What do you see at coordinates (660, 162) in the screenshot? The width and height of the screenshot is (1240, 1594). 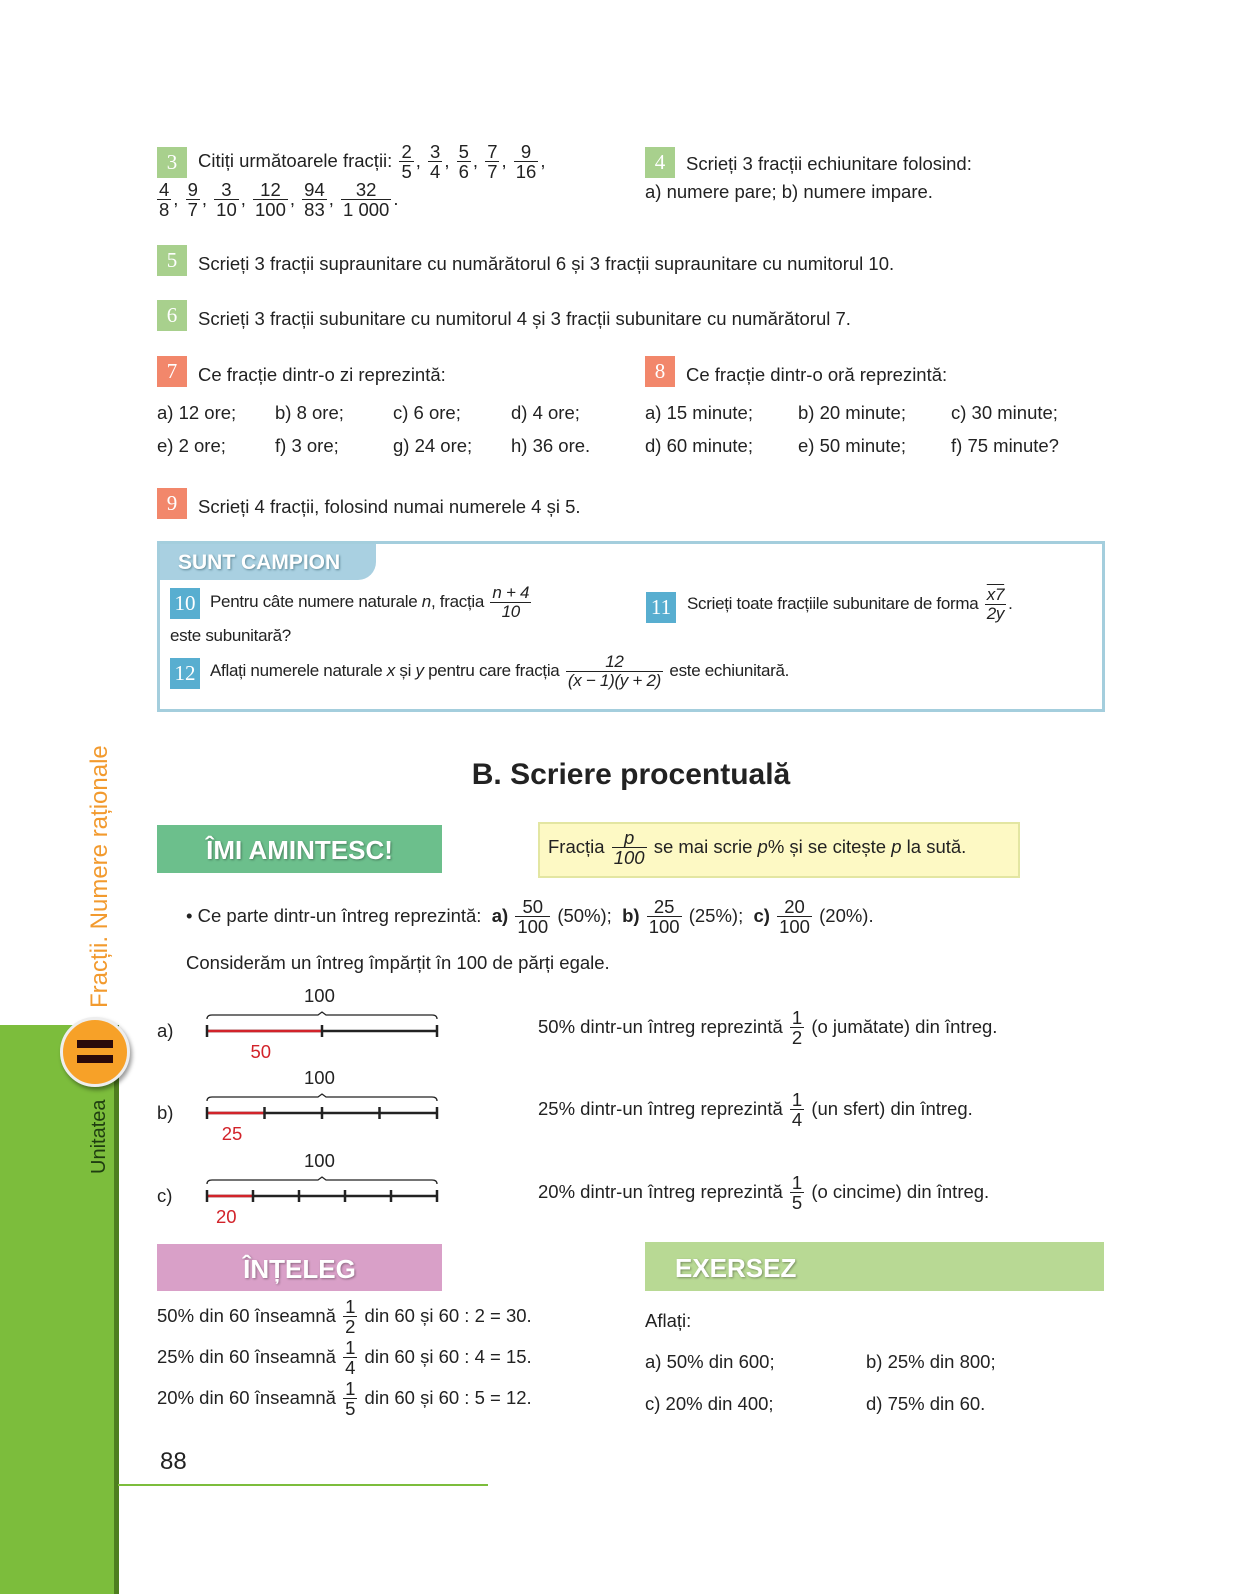 I see `exercise-number: 4` at bounding box center [660, 162].